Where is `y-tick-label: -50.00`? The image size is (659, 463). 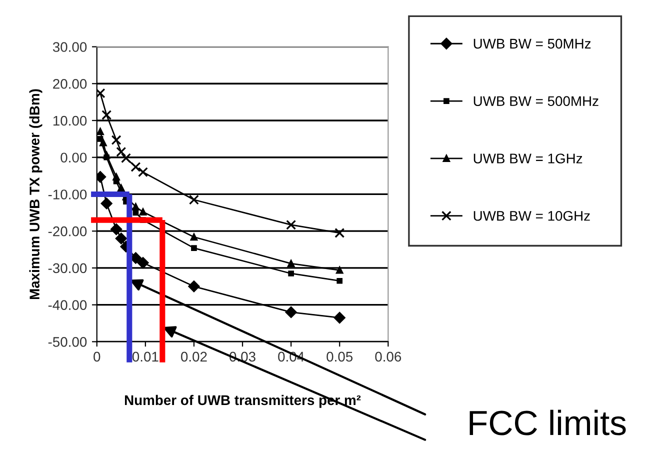
y-tick-label: -50.00 is located at coordinates (67, 342).